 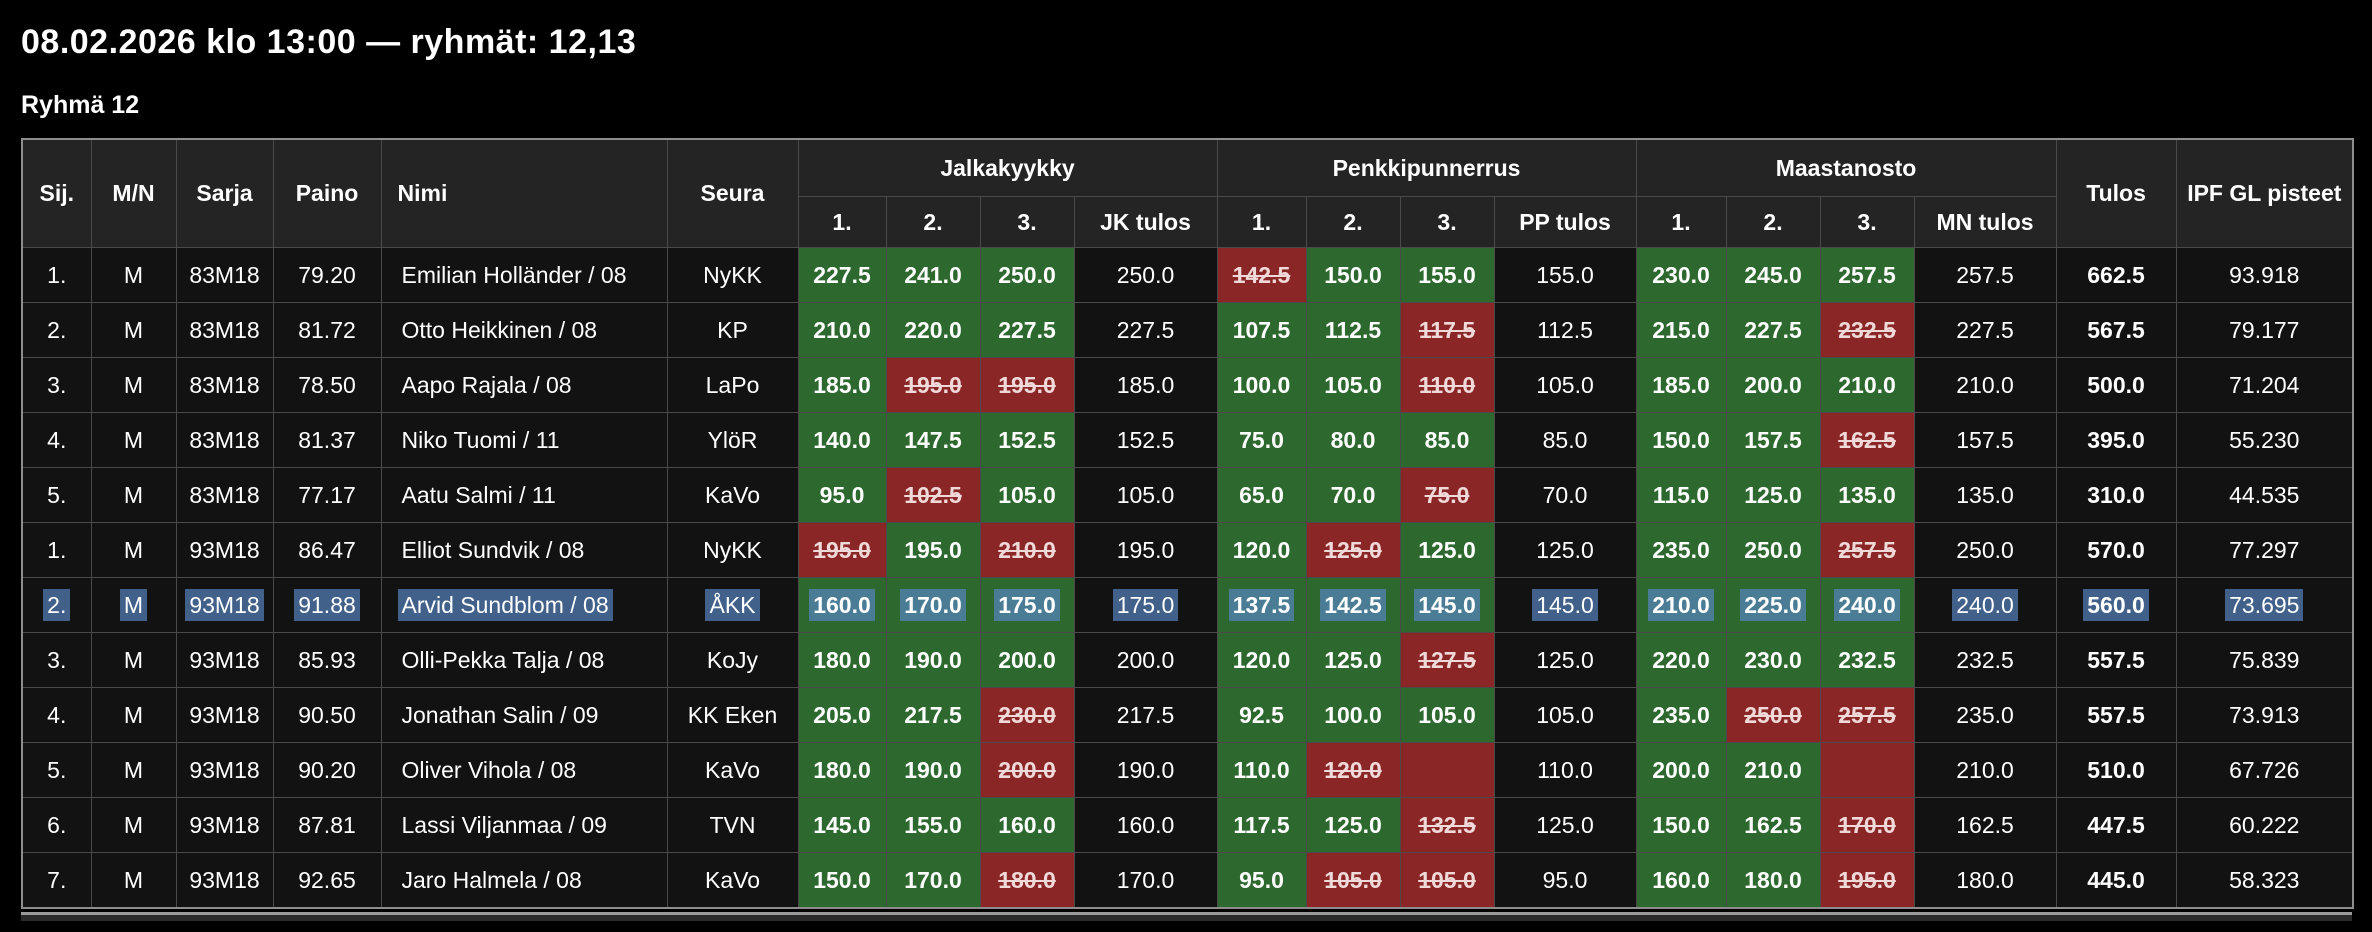 What do you see at coordinates (2264, 193) in the screenshot?
I see `col-header-points: IPF GL pisteet` at bounding box center [2264, 193].